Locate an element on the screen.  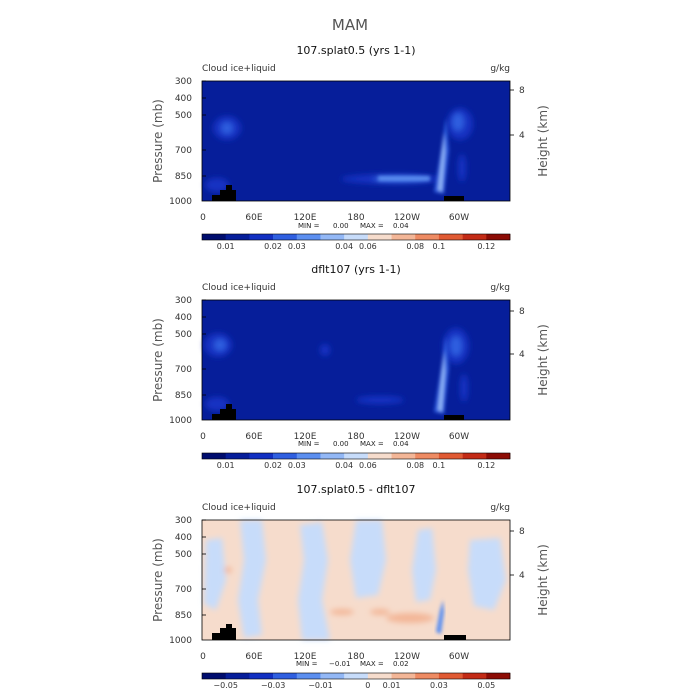
x-tick-label: 60W is located at coordinates (459, 218).